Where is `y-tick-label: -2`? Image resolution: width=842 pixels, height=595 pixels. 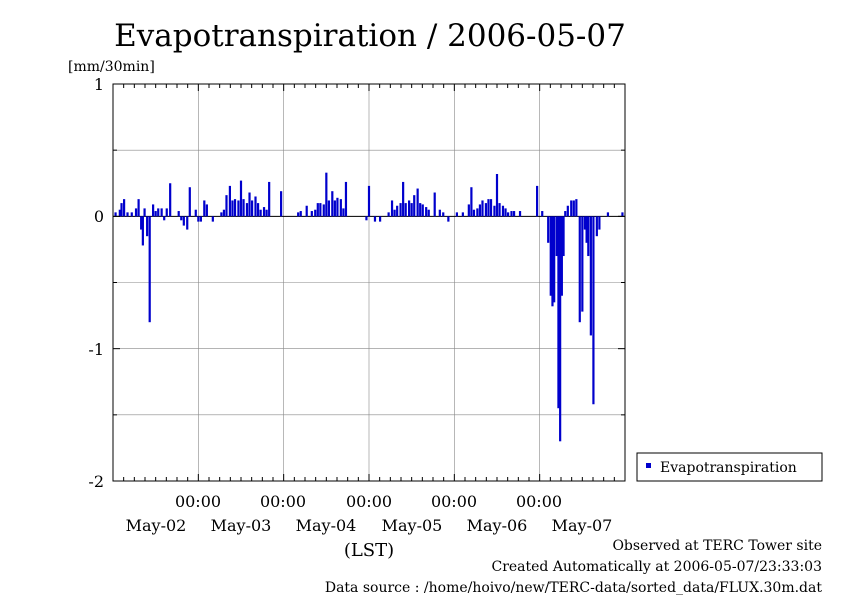 y-tick-label: -2 is located at coordinates (96, 481).